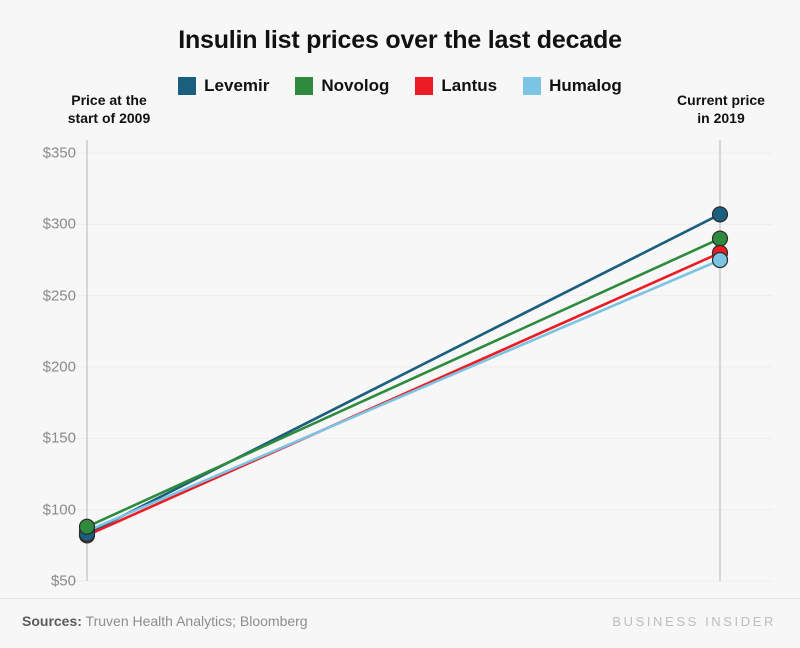  I want to click on legend-item-label: Lantus, so click(469, 85).